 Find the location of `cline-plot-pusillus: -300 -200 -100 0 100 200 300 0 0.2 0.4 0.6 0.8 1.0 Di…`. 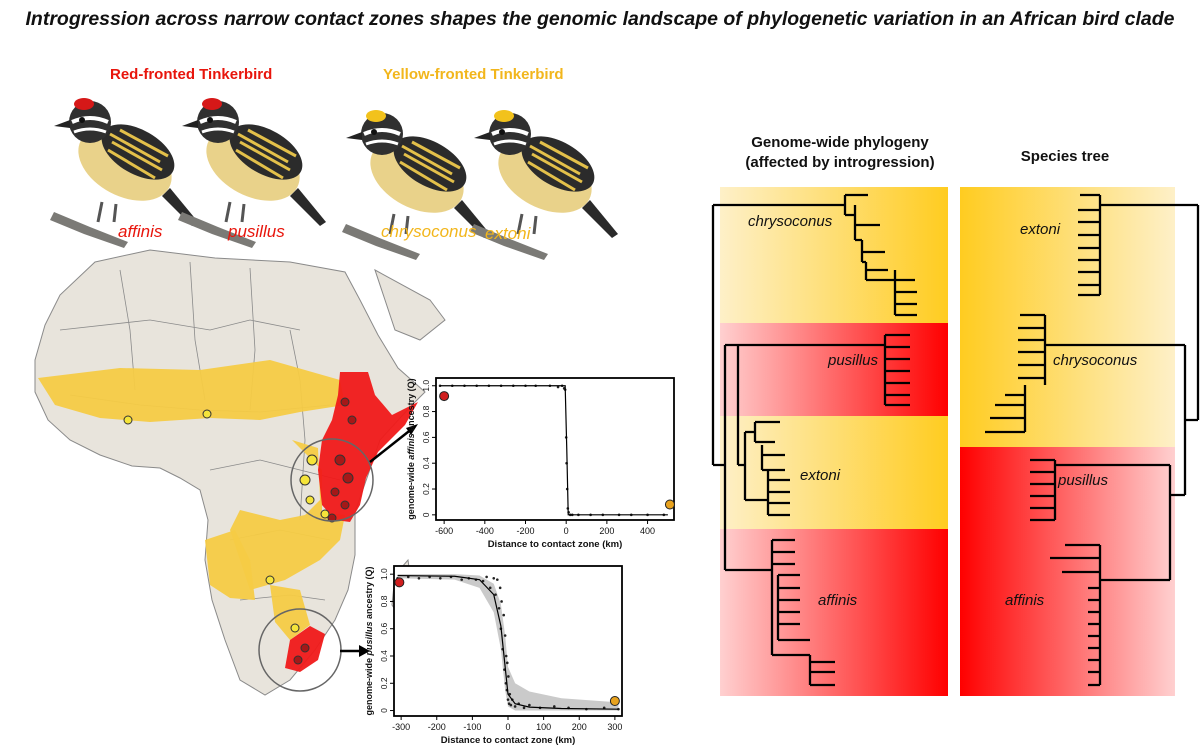

cline-plot-pusillus: -300 -200 -100 0 100 200 300 0 0.2 0.4 0.6 0.8 1.0 Di… is located at coordinates (493, 655).